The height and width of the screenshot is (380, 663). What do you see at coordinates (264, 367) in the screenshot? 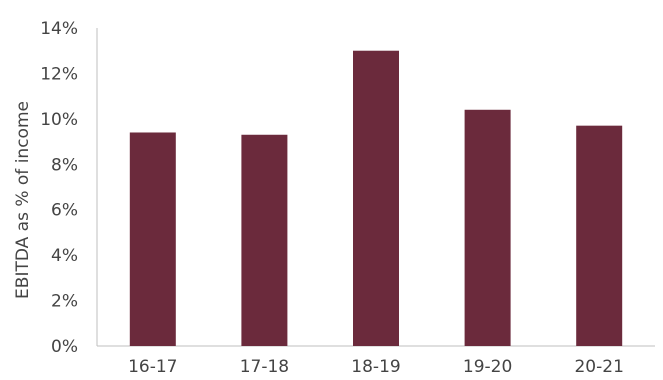
I see `x-tick-label: 17-18` at bounding box center [264, 367].